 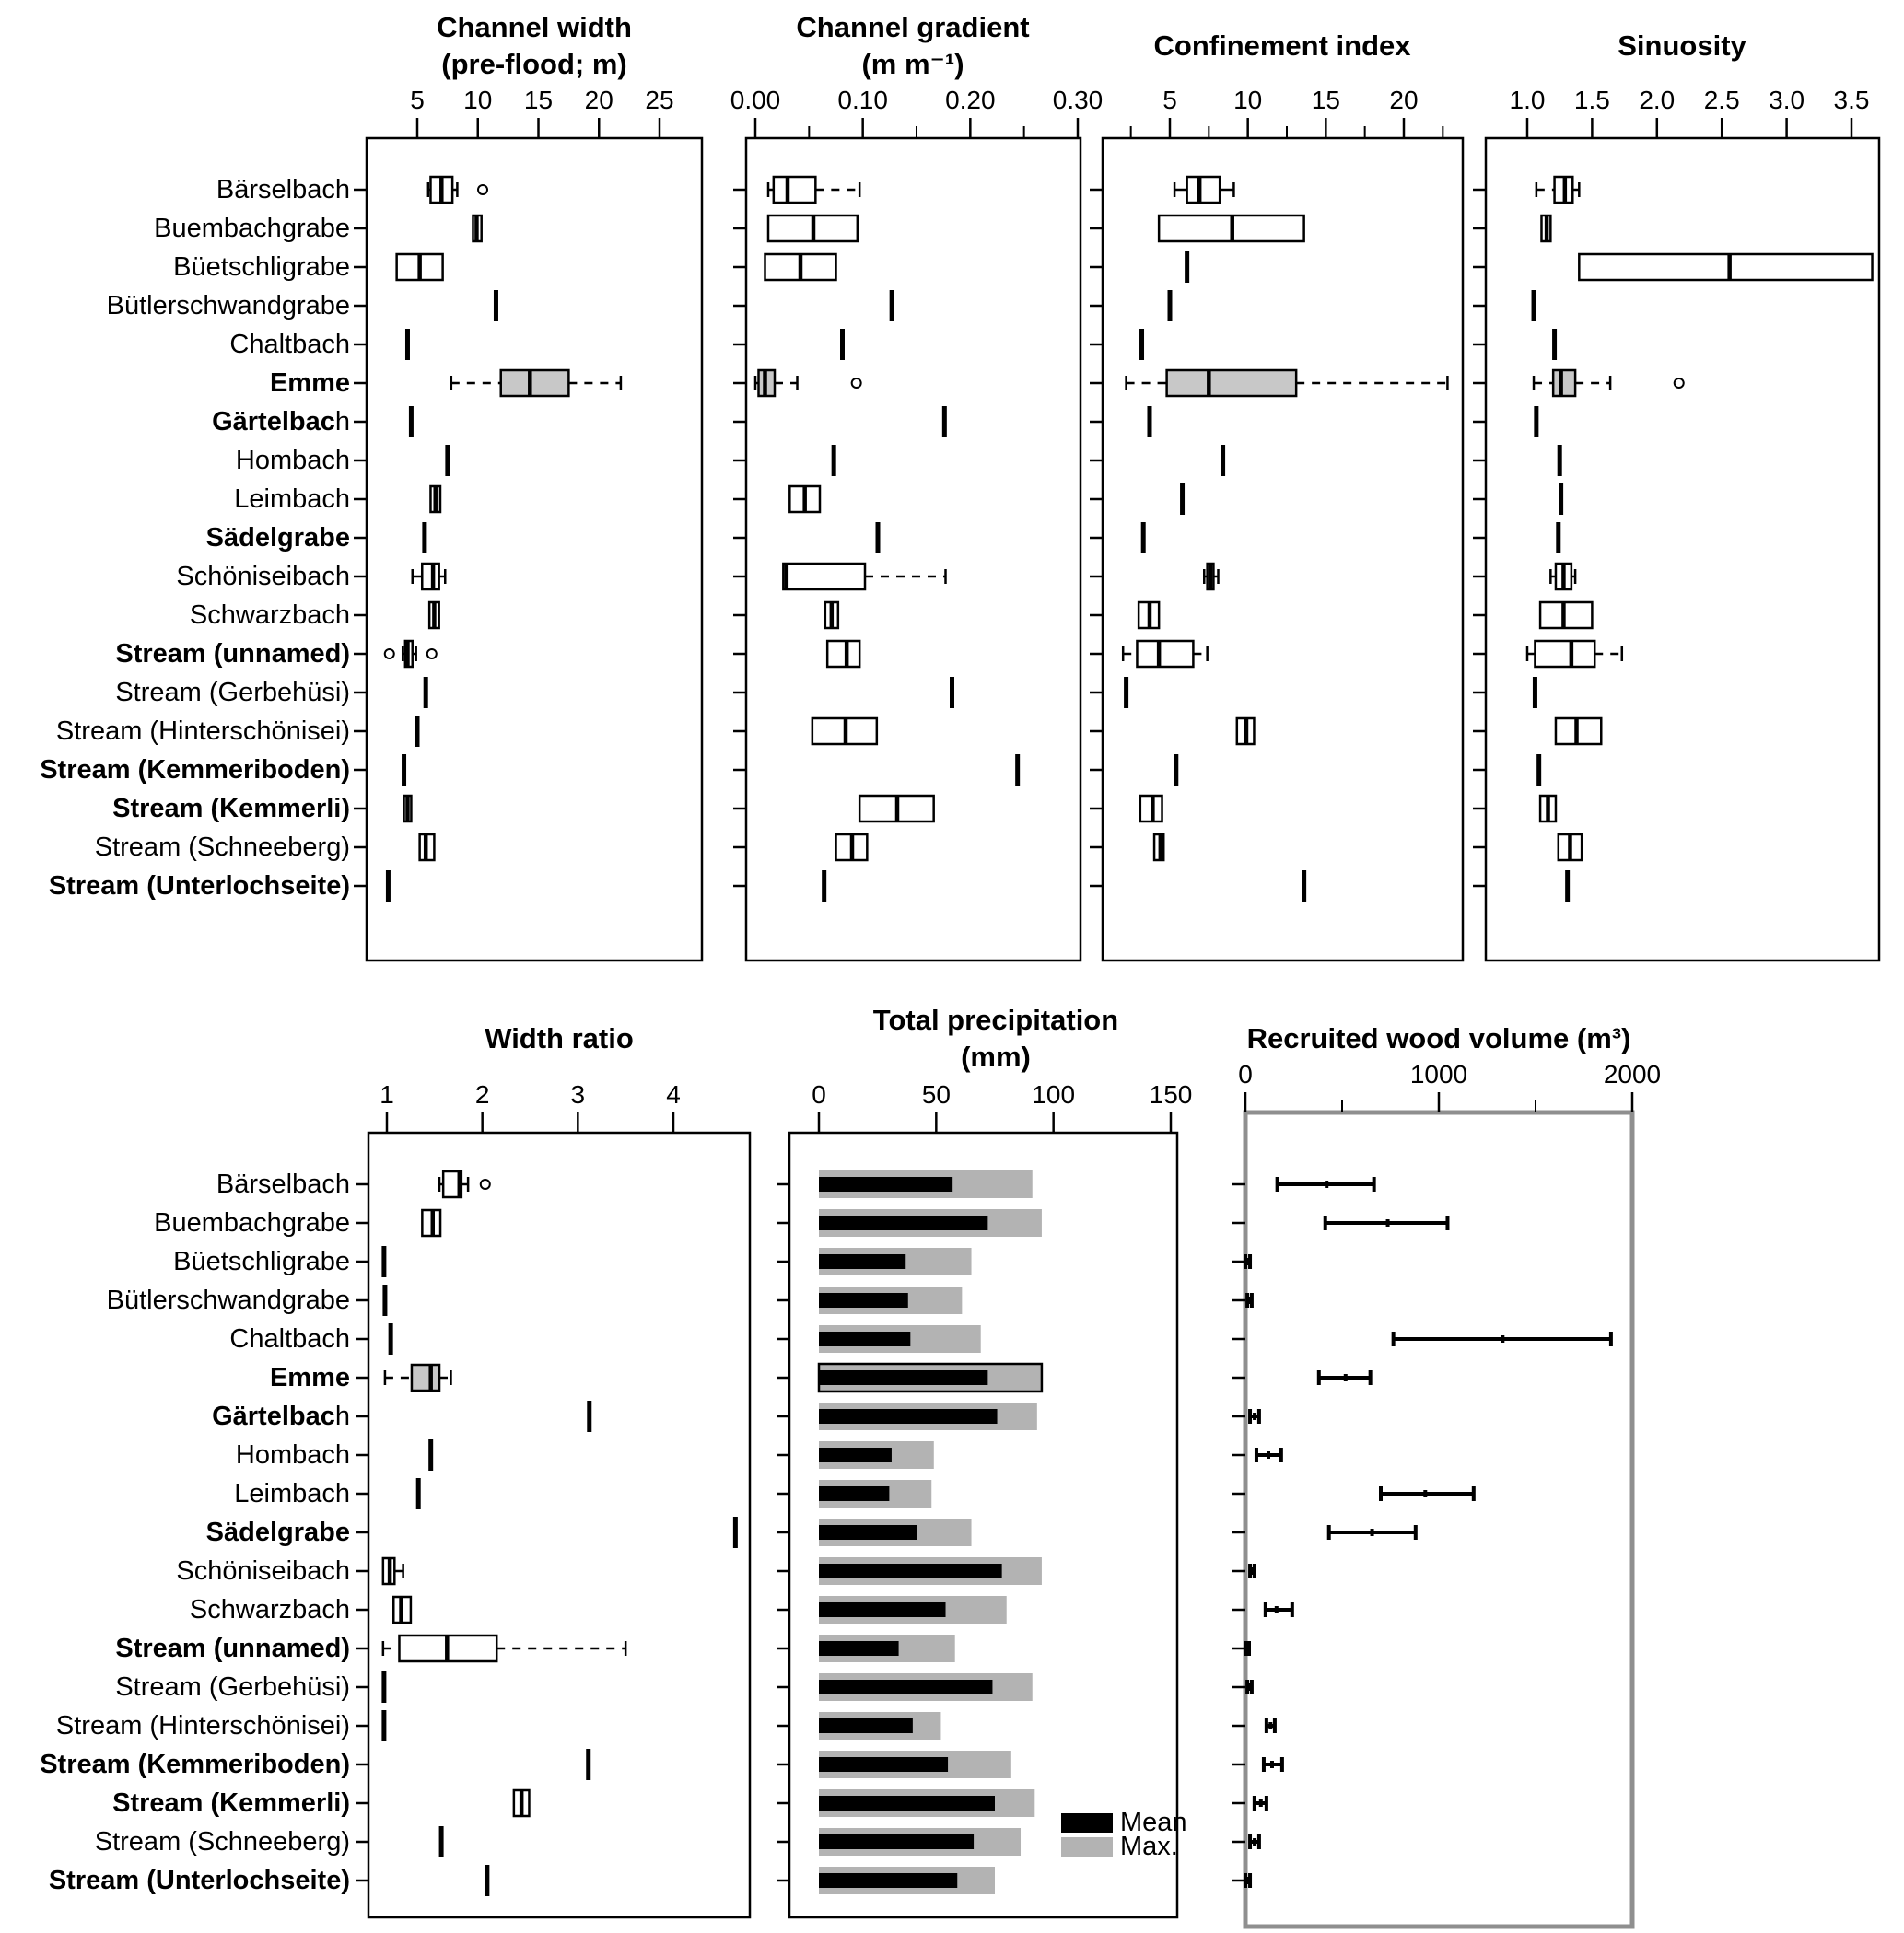 I want to click on title-channel-width: Channel width (pre-flood; m), so click(x=534, y=46).